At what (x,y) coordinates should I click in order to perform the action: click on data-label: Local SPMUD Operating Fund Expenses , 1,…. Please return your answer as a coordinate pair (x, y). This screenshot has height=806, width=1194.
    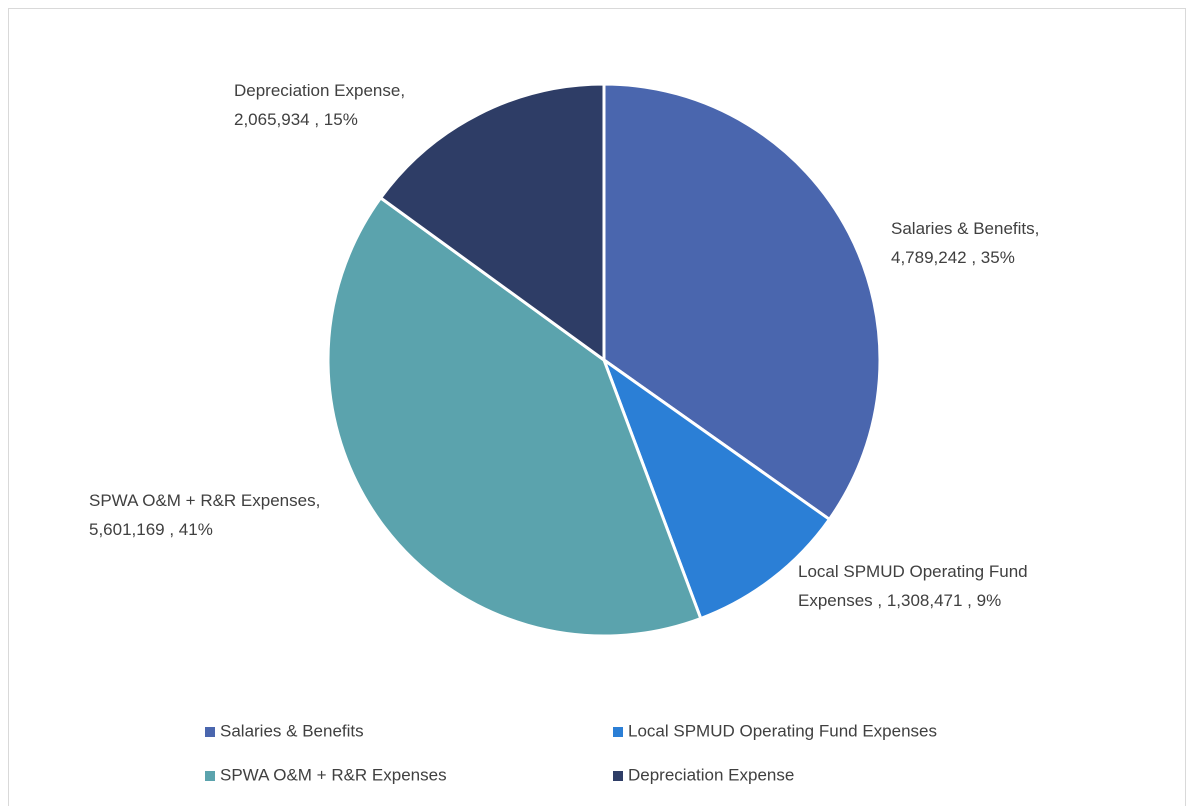
    Looking at the image, I should click on (913, 586).